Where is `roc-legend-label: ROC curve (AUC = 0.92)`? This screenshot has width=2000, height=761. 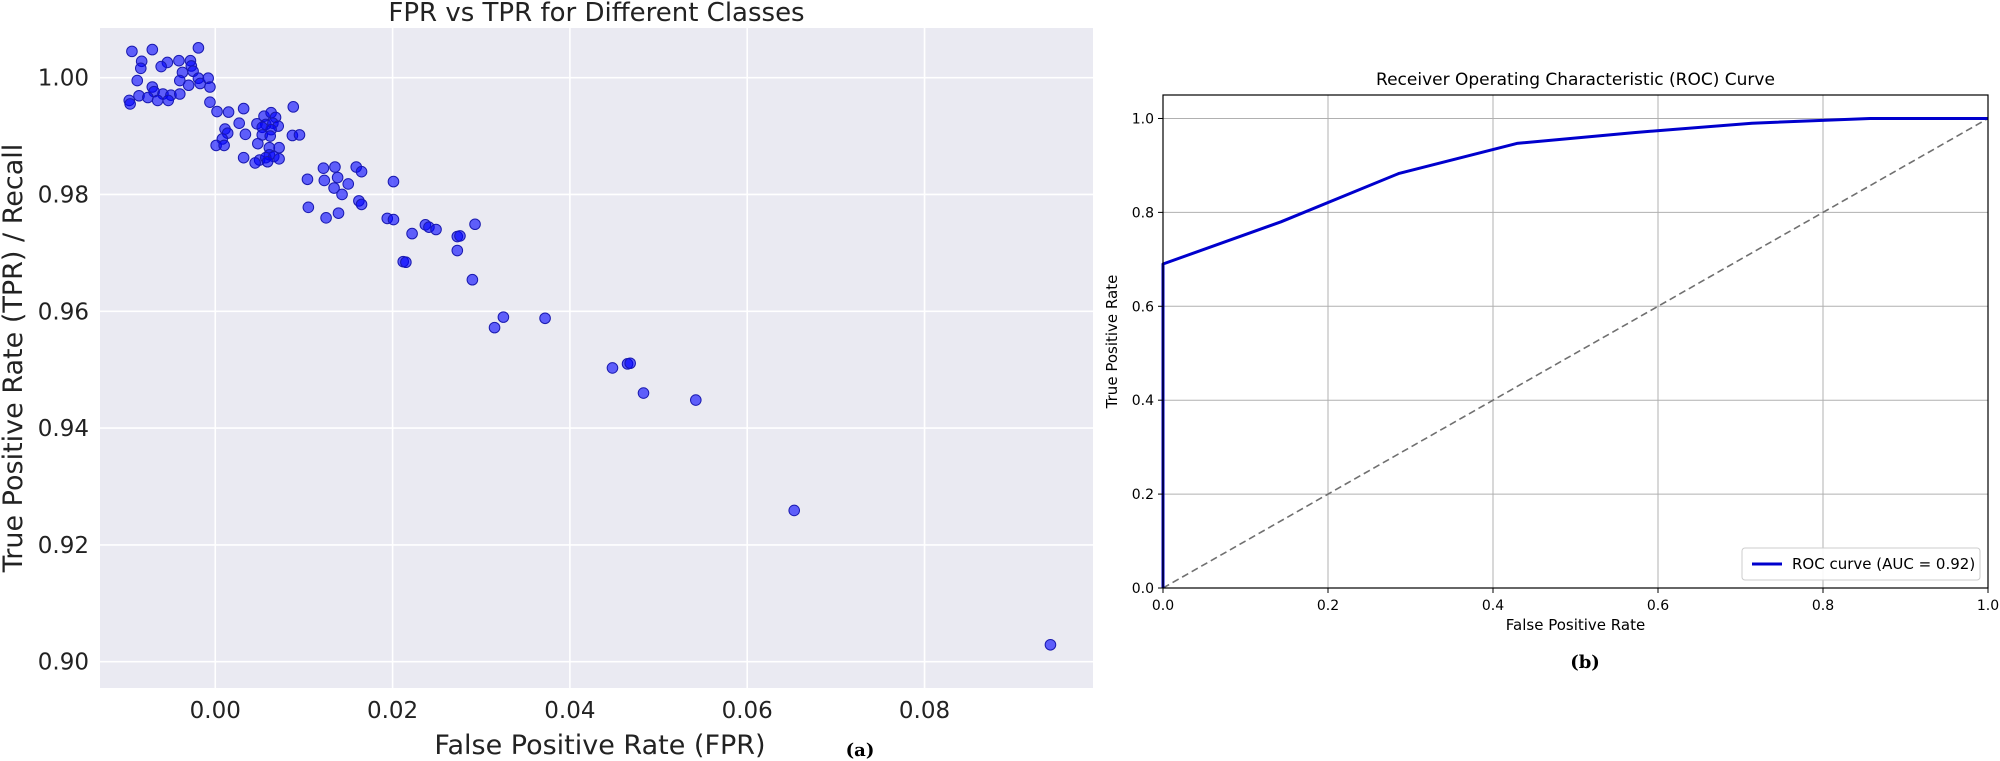
roc-legend-label: ROC curve (AUC = 0.92) is located at coordinates (1883, 564).